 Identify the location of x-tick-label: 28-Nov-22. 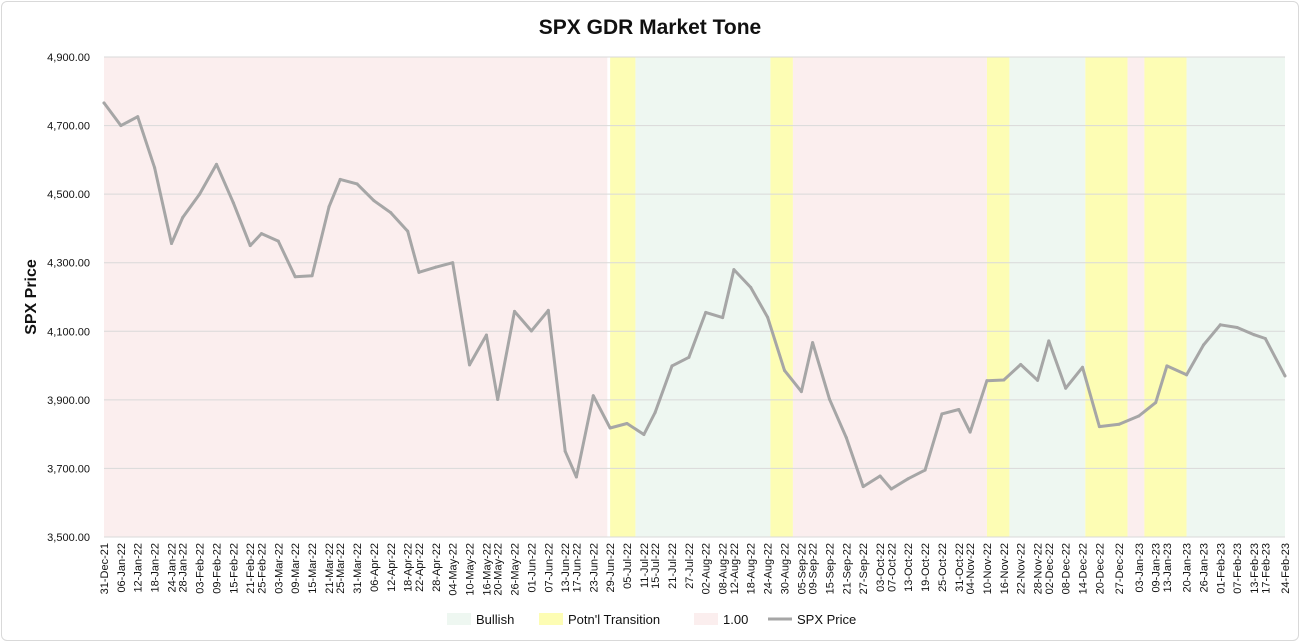
(1039, 568).